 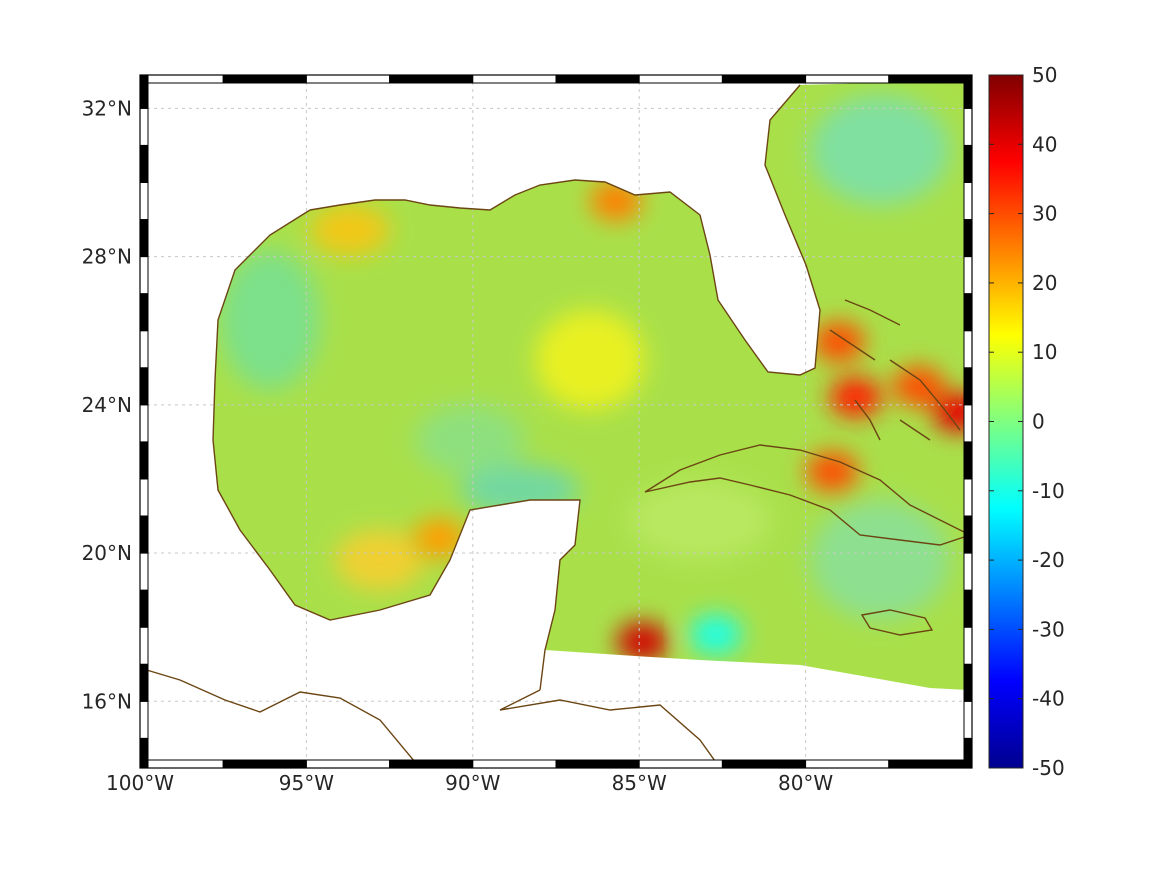 I want to click on central-america-caribbean-coastline, so click(x=610, y=729).